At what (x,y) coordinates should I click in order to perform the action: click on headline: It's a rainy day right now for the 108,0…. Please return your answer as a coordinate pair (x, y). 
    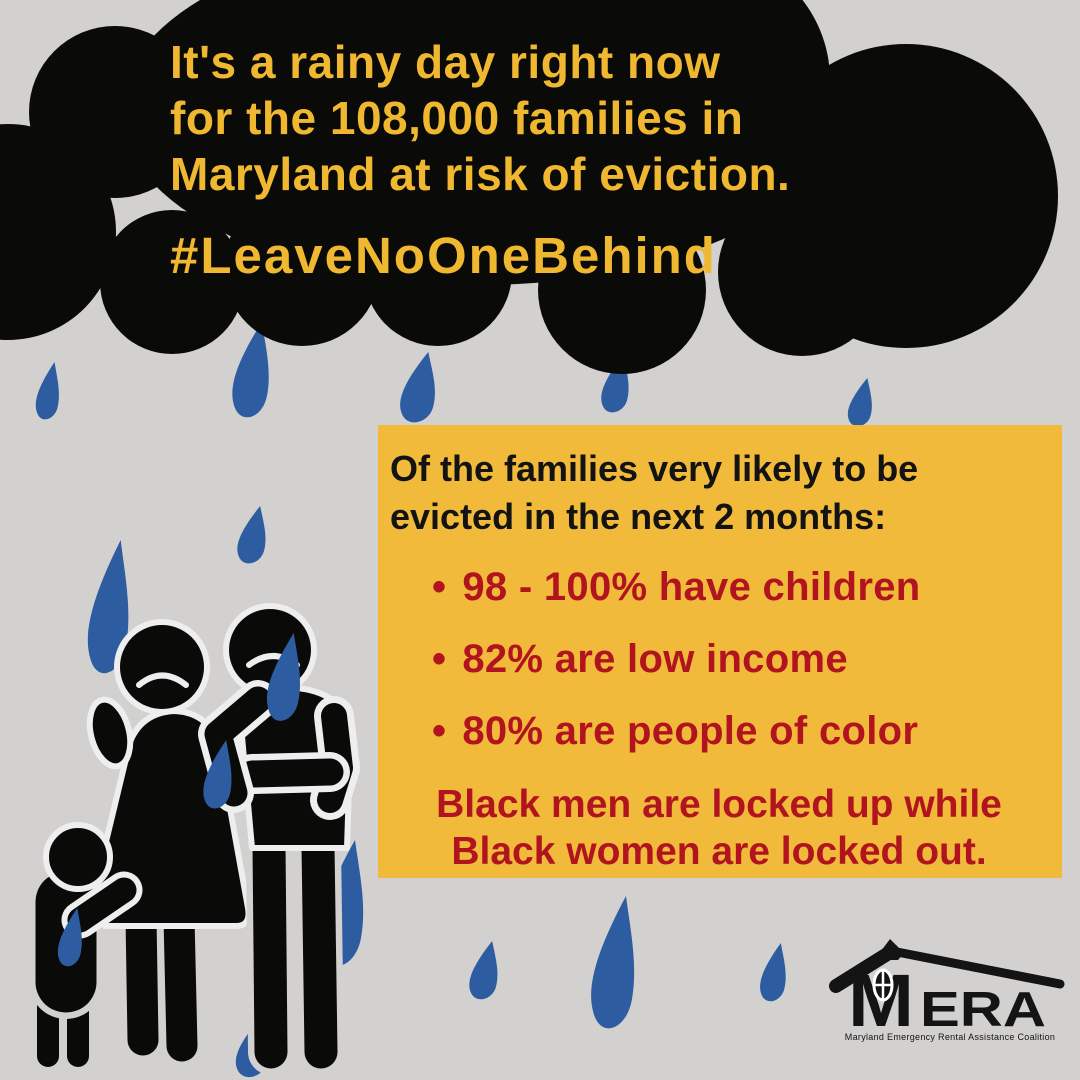
    Looking at the image, I should click on (480, 118).